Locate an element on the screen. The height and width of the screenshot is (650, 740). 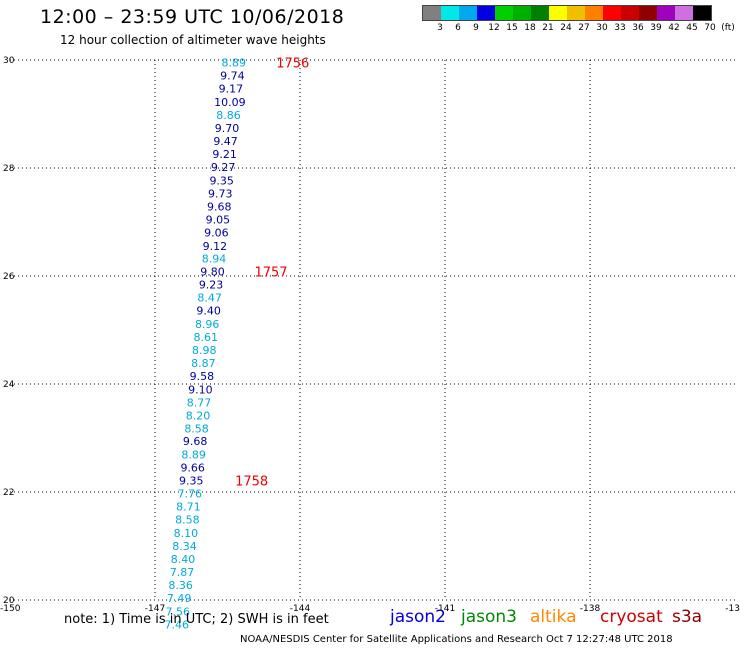
swh-value: 9.73 is located at coordinates (220, 193).